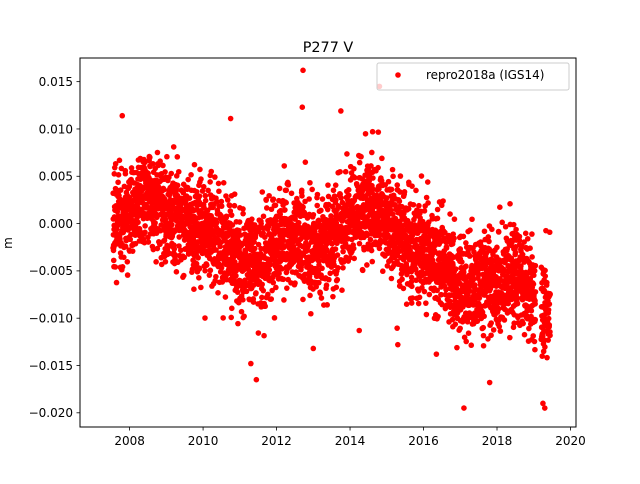  Describe the element at coordinates (203, 441) in the screenshot. I see `x-tick-label: 2010` at that location.